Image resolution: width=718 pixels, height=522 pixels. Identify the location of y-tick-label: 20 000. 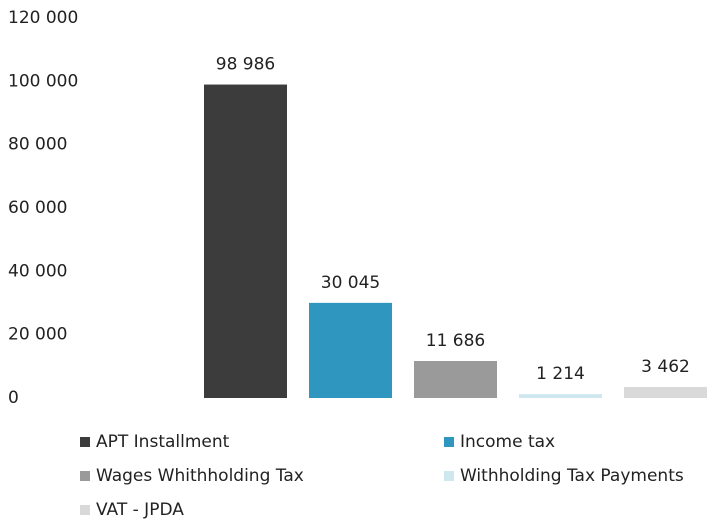
(37, 335).